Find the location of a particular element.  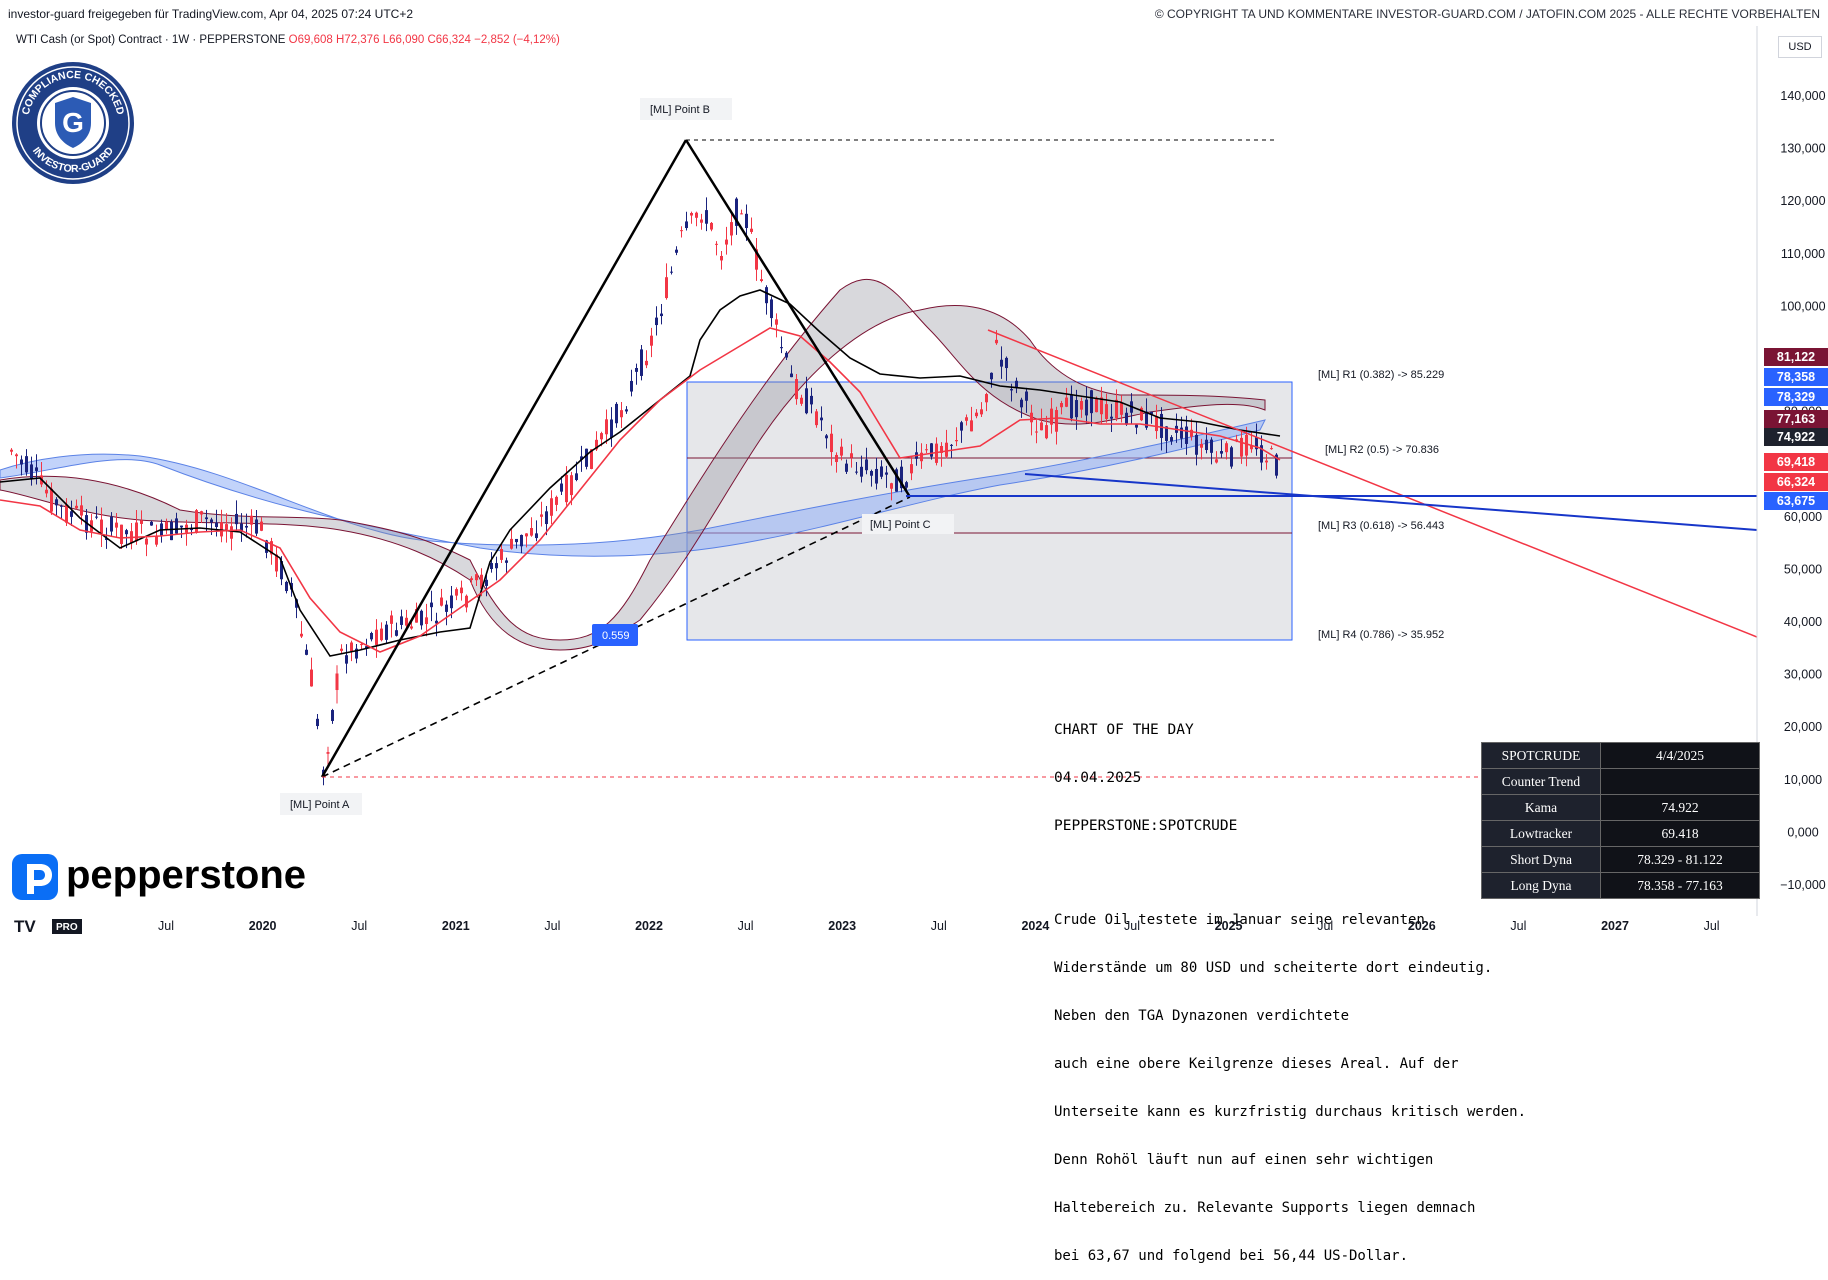

table-row: Long Dyna 78.358 - 77.163 is located at coordinates (1620, 885).